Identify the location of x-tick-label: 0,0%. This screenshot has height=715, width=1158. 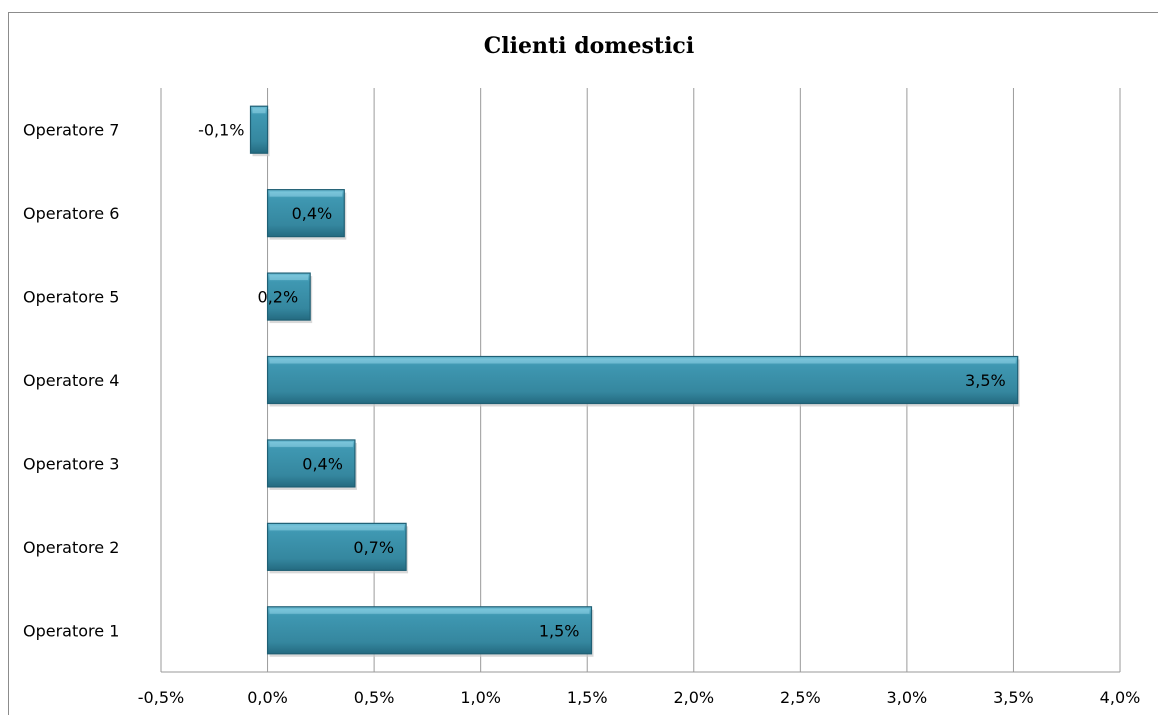
(267, 697).